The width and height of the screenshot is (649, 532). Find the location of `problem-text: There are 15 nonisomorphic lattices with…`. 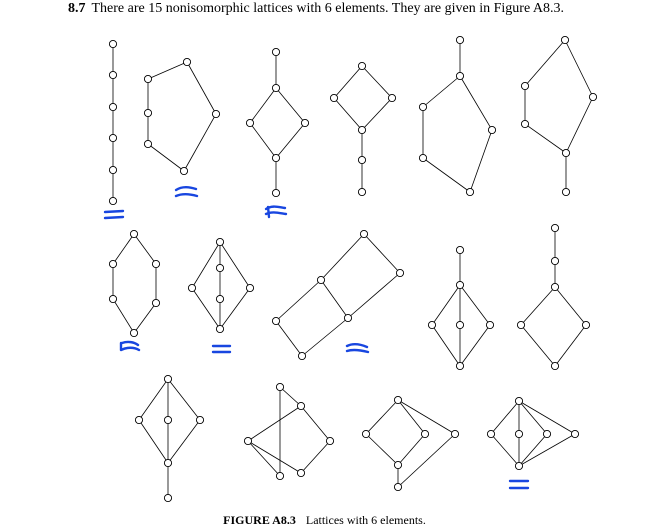

problem-text: There are 15 nonisomorphic lattices with… is located at coordinates (328, 8).